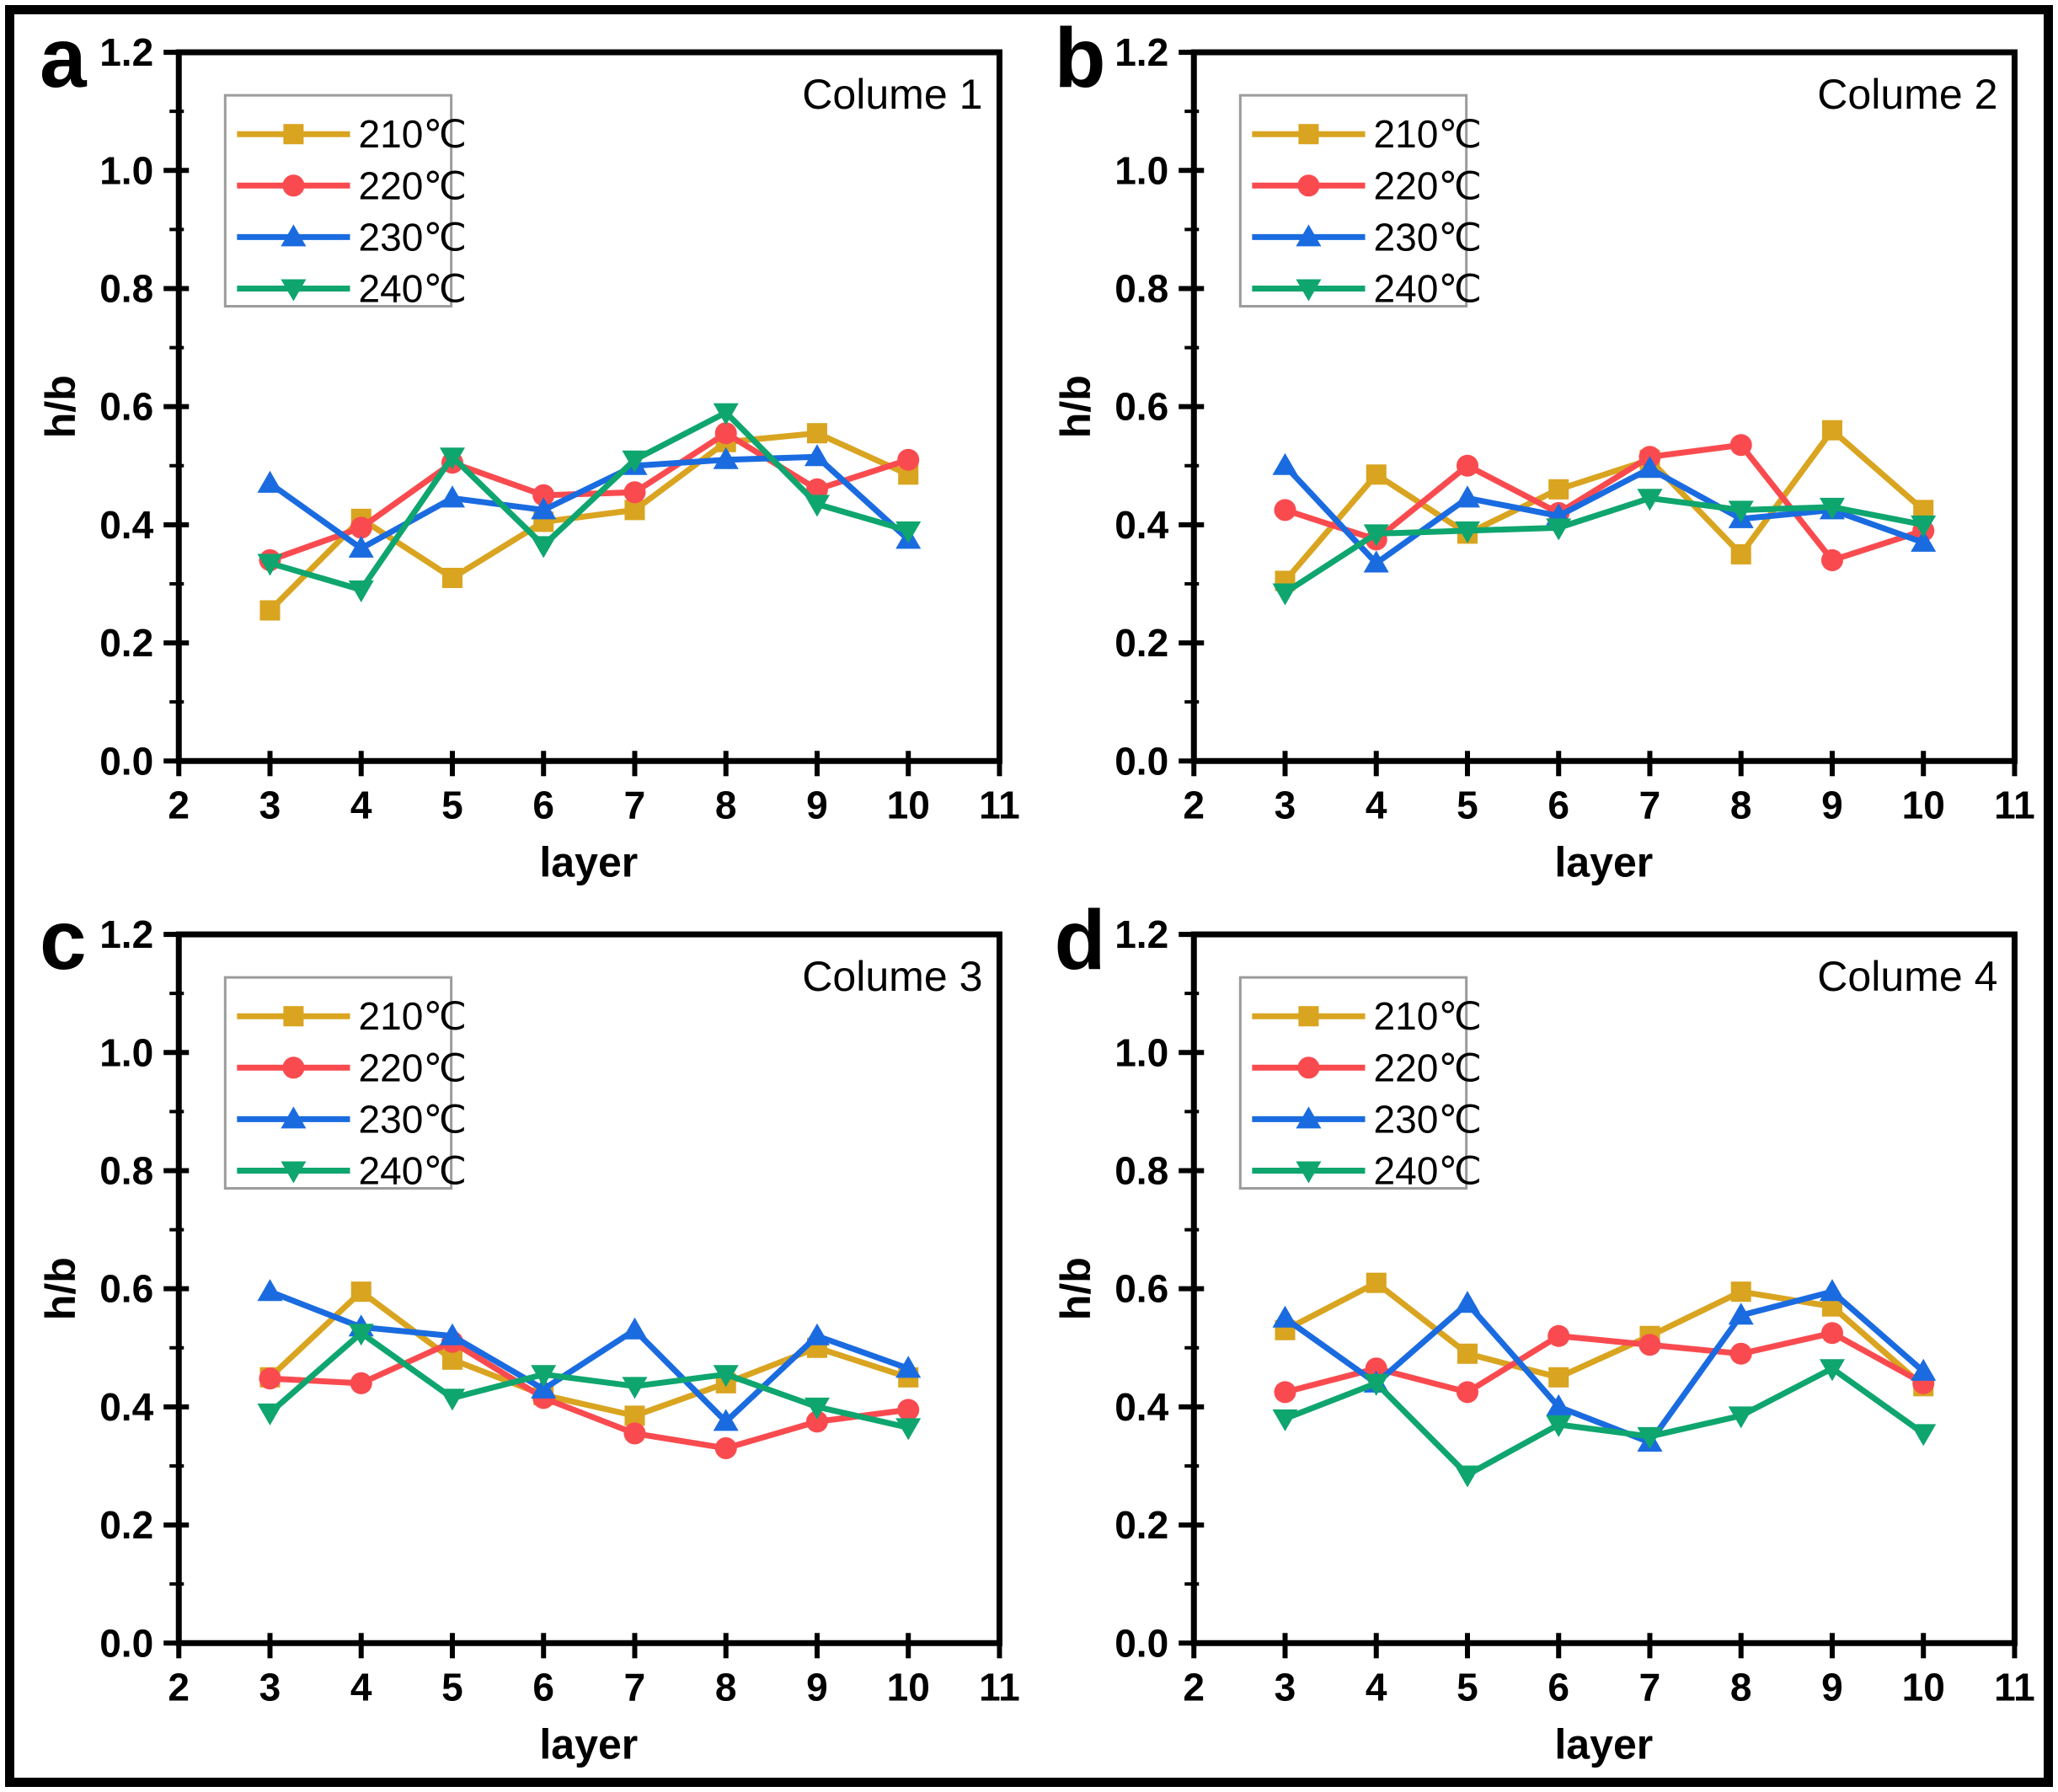 This screenshot has width=2058, height=1792. Describe the element at coordinates (413, 1119) in the screenshot. I see `legend-label: 230℃` at that location.